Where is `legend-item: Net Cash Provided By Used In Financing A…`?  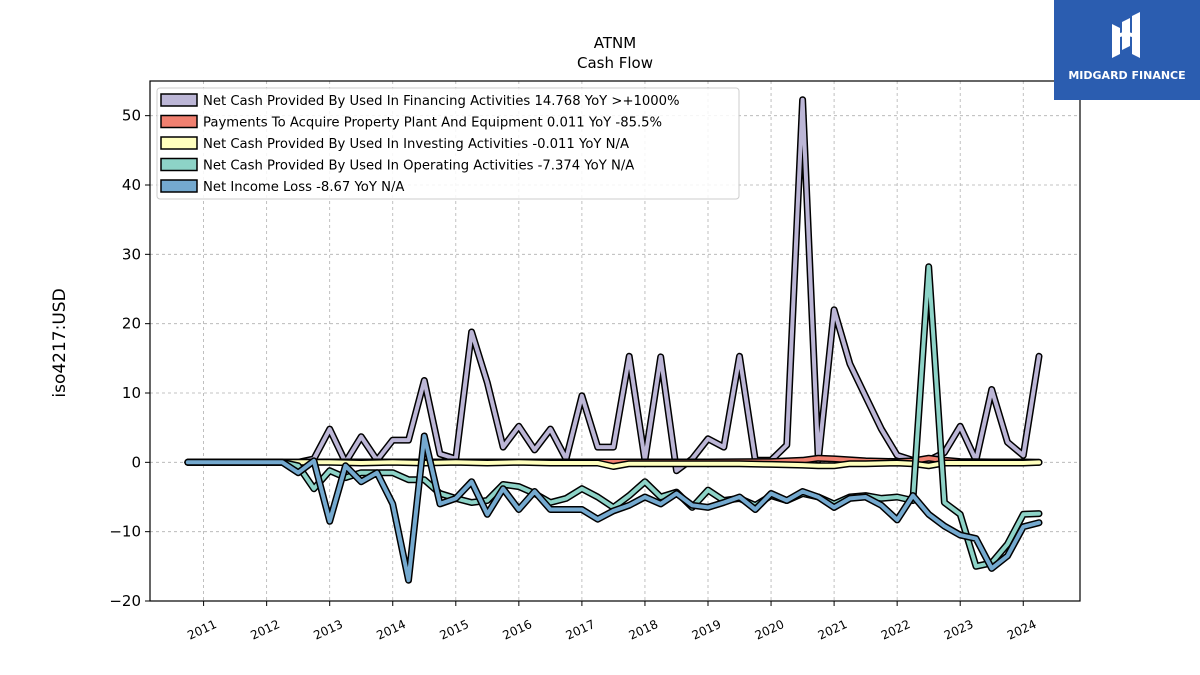 legend-item: Net Cash Provided By Used In Financing A… is located at coordinates (420, 101).